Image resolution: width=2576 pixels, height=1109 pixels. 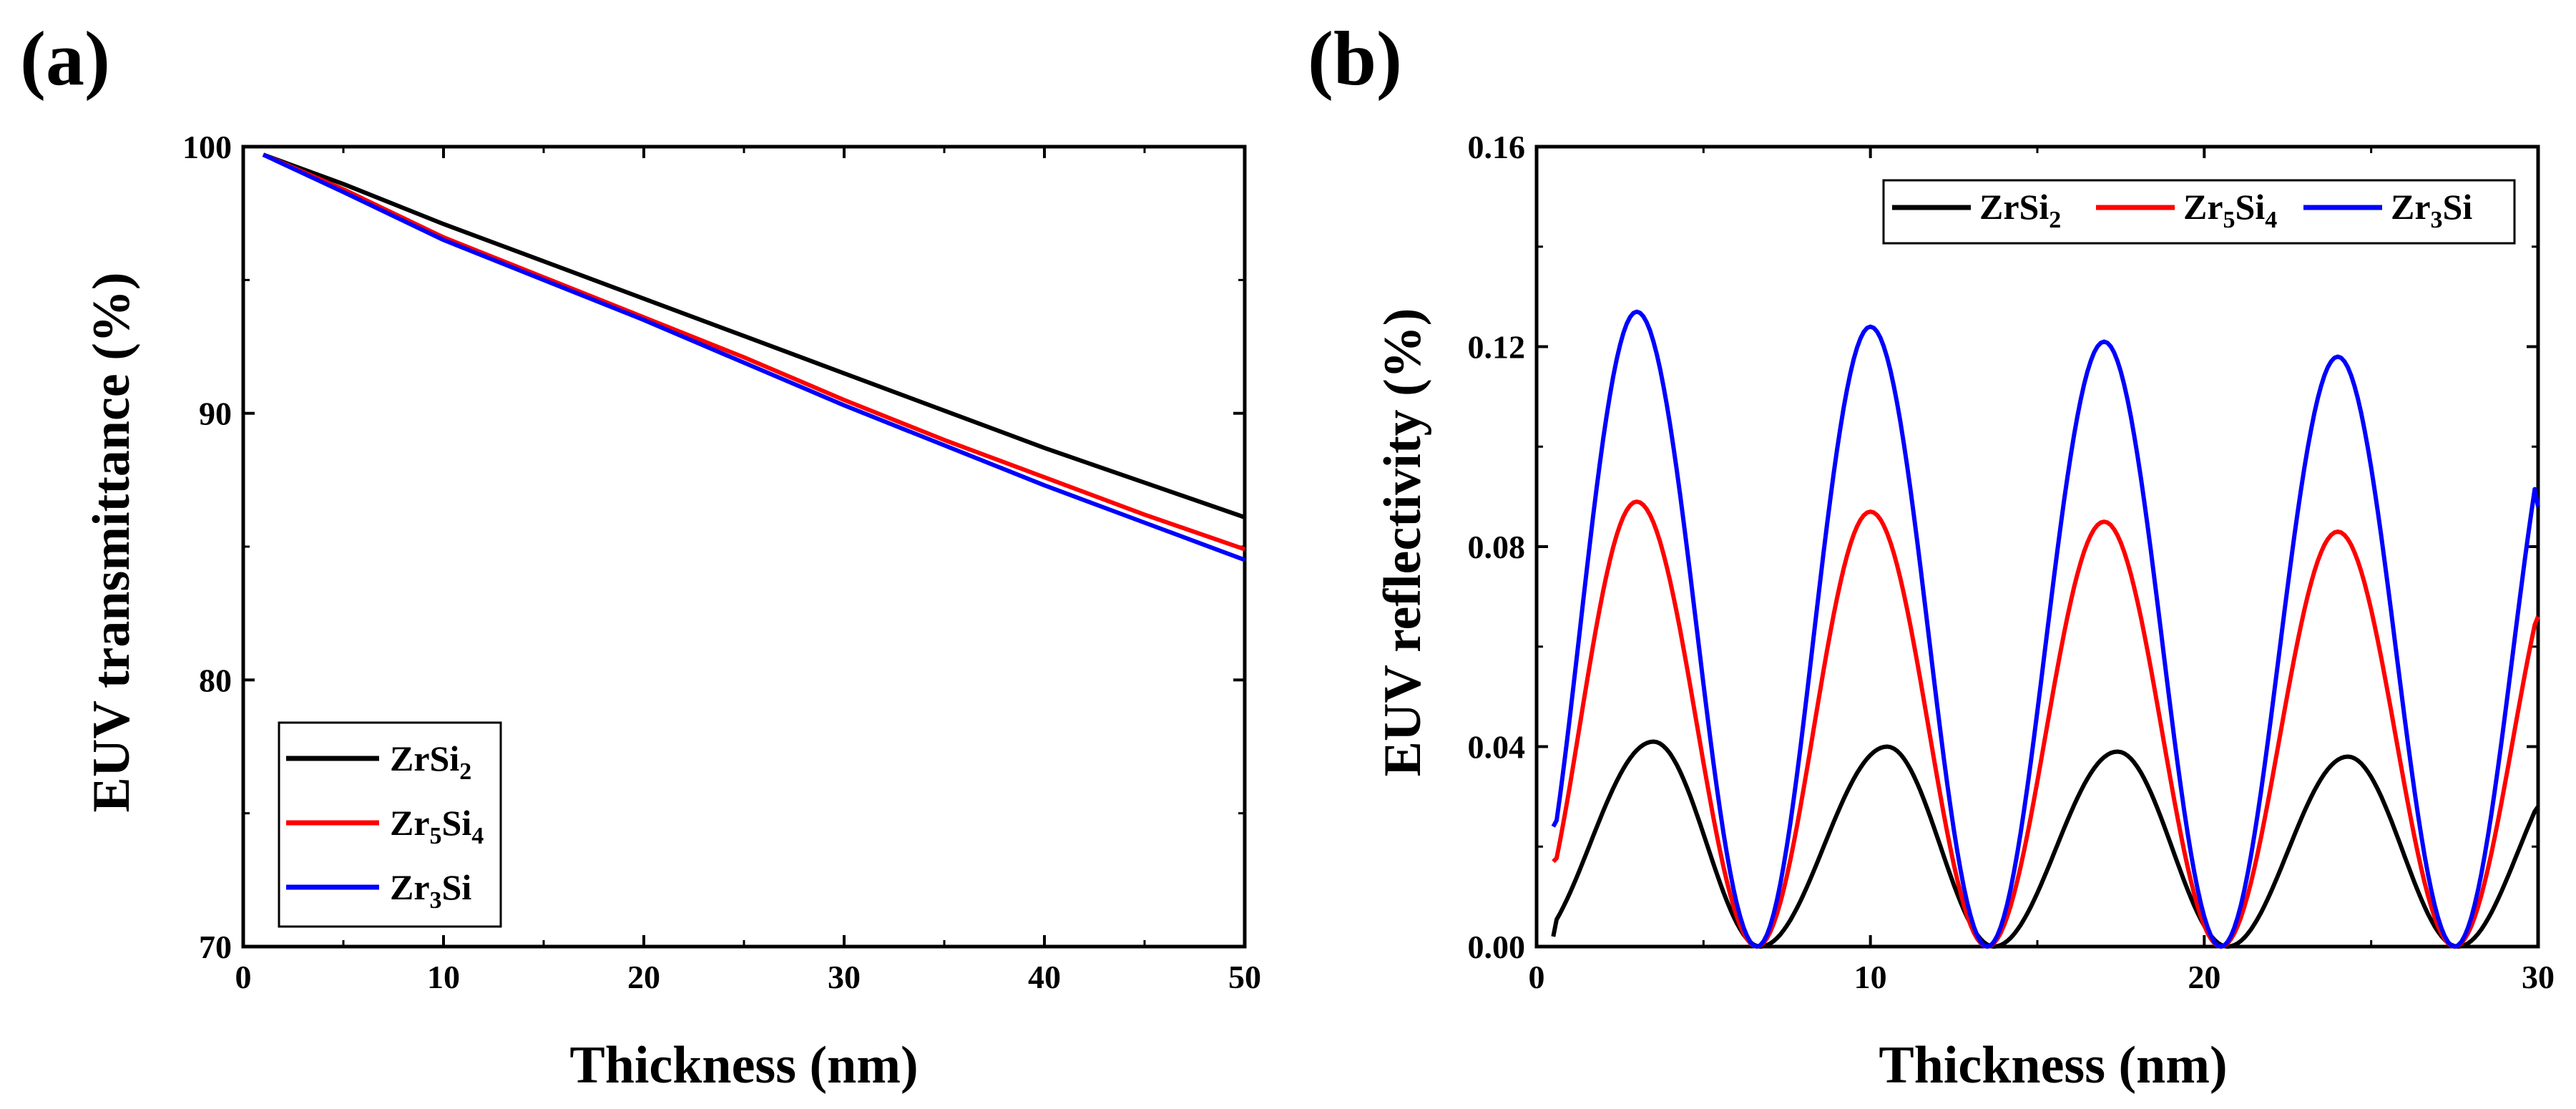 I want to click on panel-b-x-tick-label: 10, so click(x=1870, y=977).